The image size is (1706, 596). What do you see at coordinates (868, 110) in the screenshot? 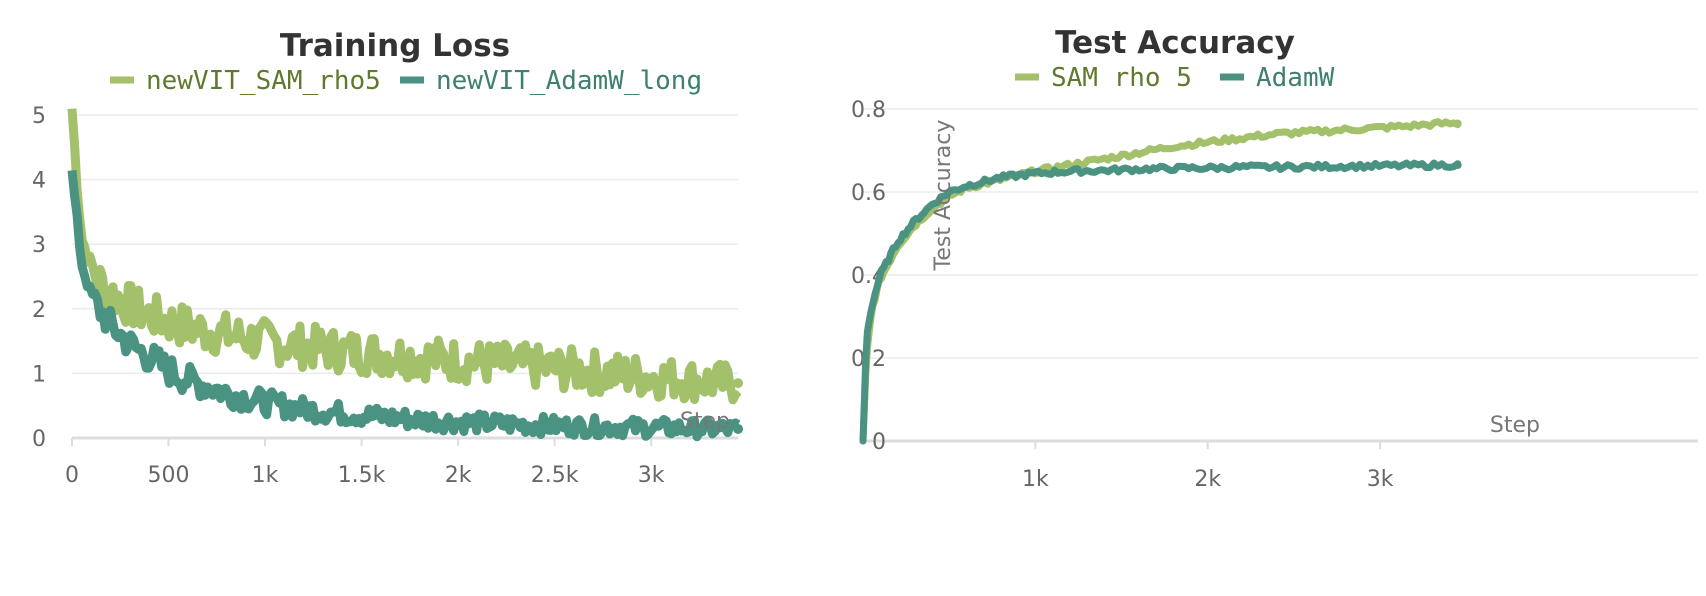
I see `y-tick-label: 0.8` at bounding box center [868, 110].